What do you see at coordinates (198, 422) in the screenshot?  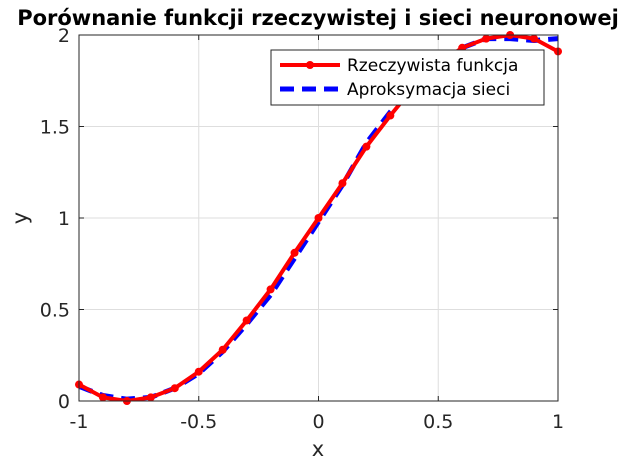 I see `x-tick-label: -0.5` at bounding box center [198, 422].